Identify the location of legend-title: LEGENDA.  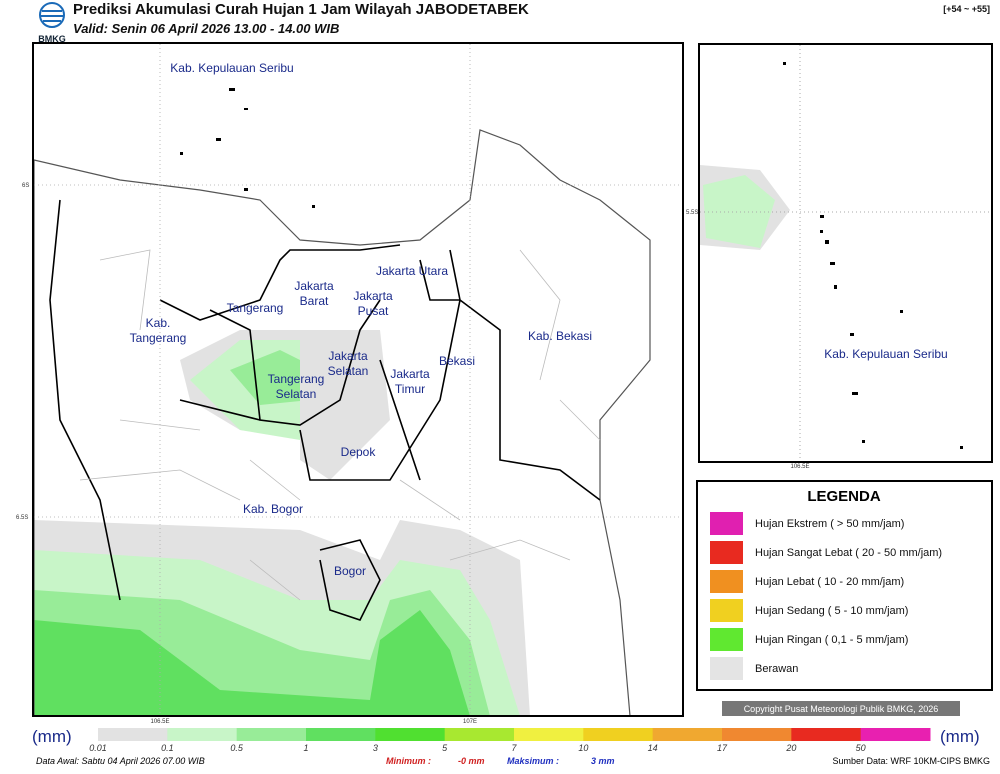
(844, 496).